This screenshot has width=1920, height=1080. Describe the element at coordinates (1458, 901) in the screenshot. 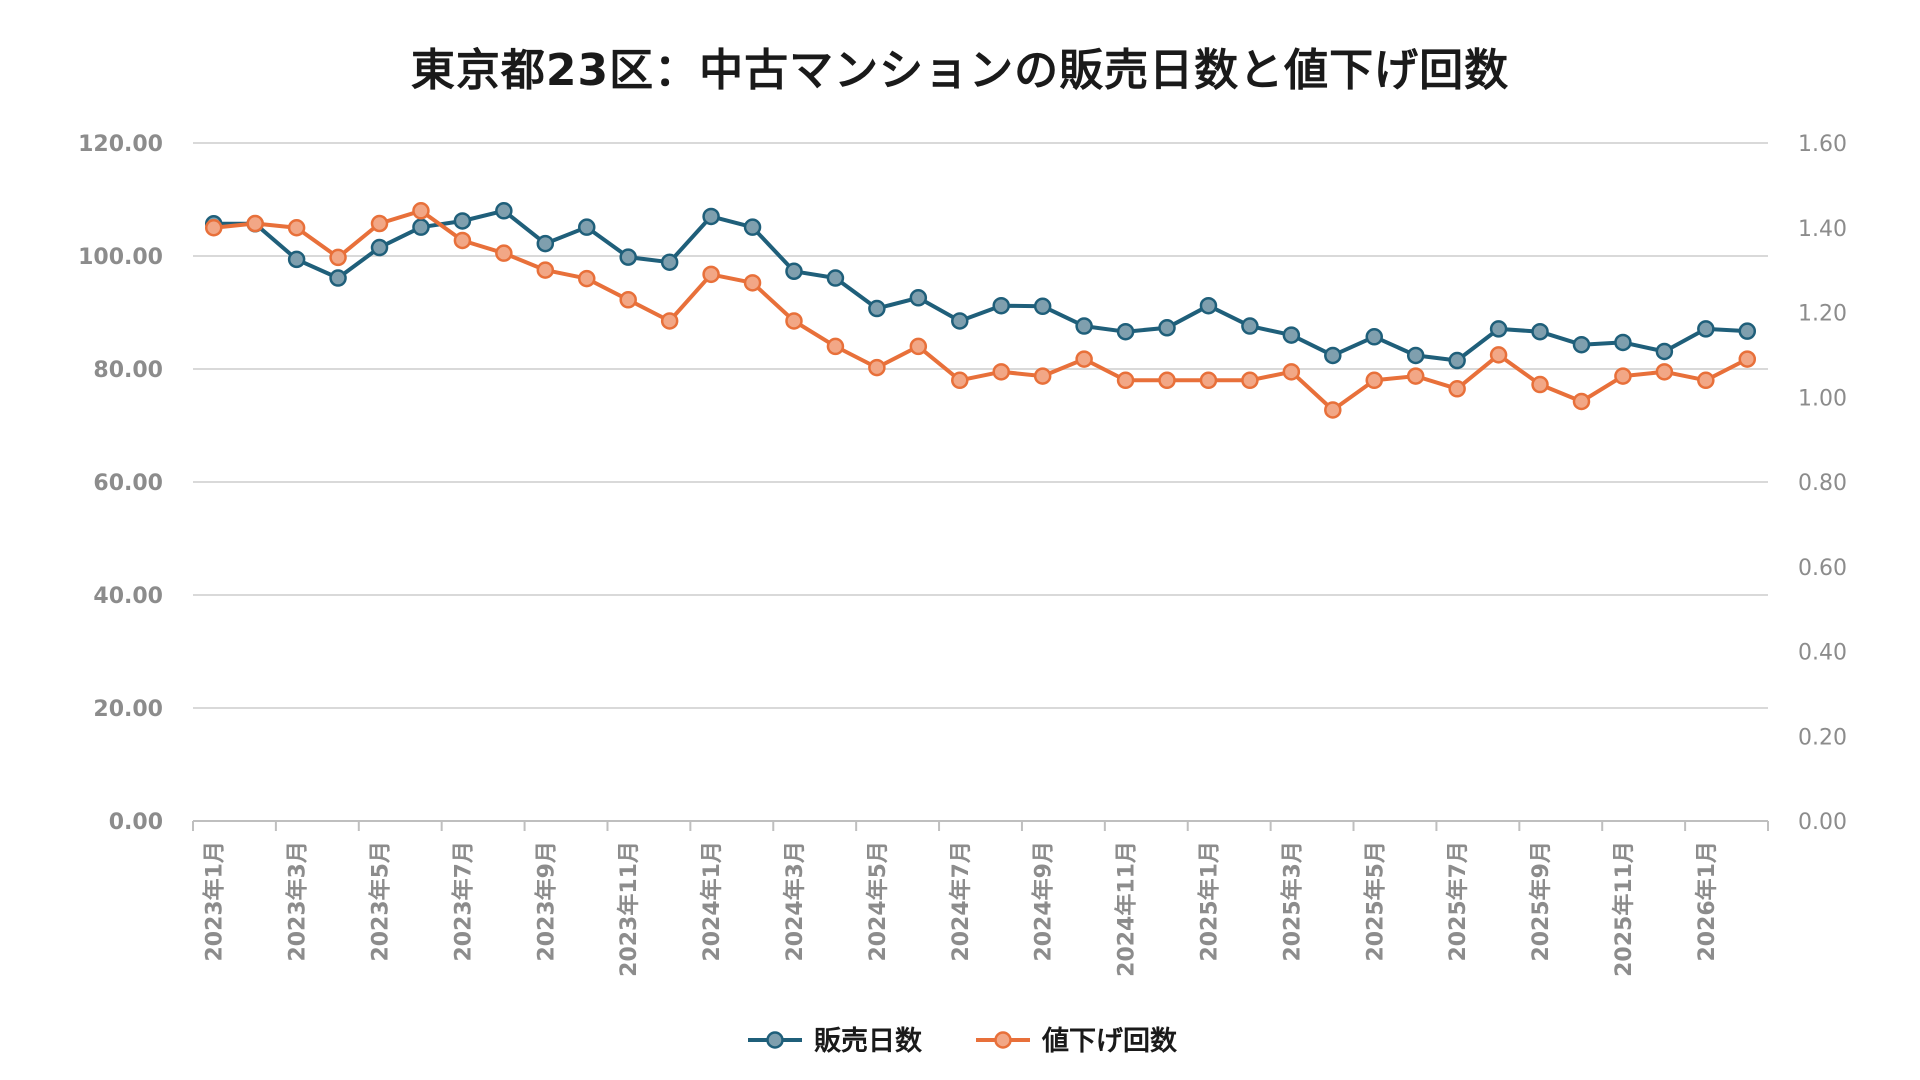

I see `x-tick-label: 2025年7月` at that location.